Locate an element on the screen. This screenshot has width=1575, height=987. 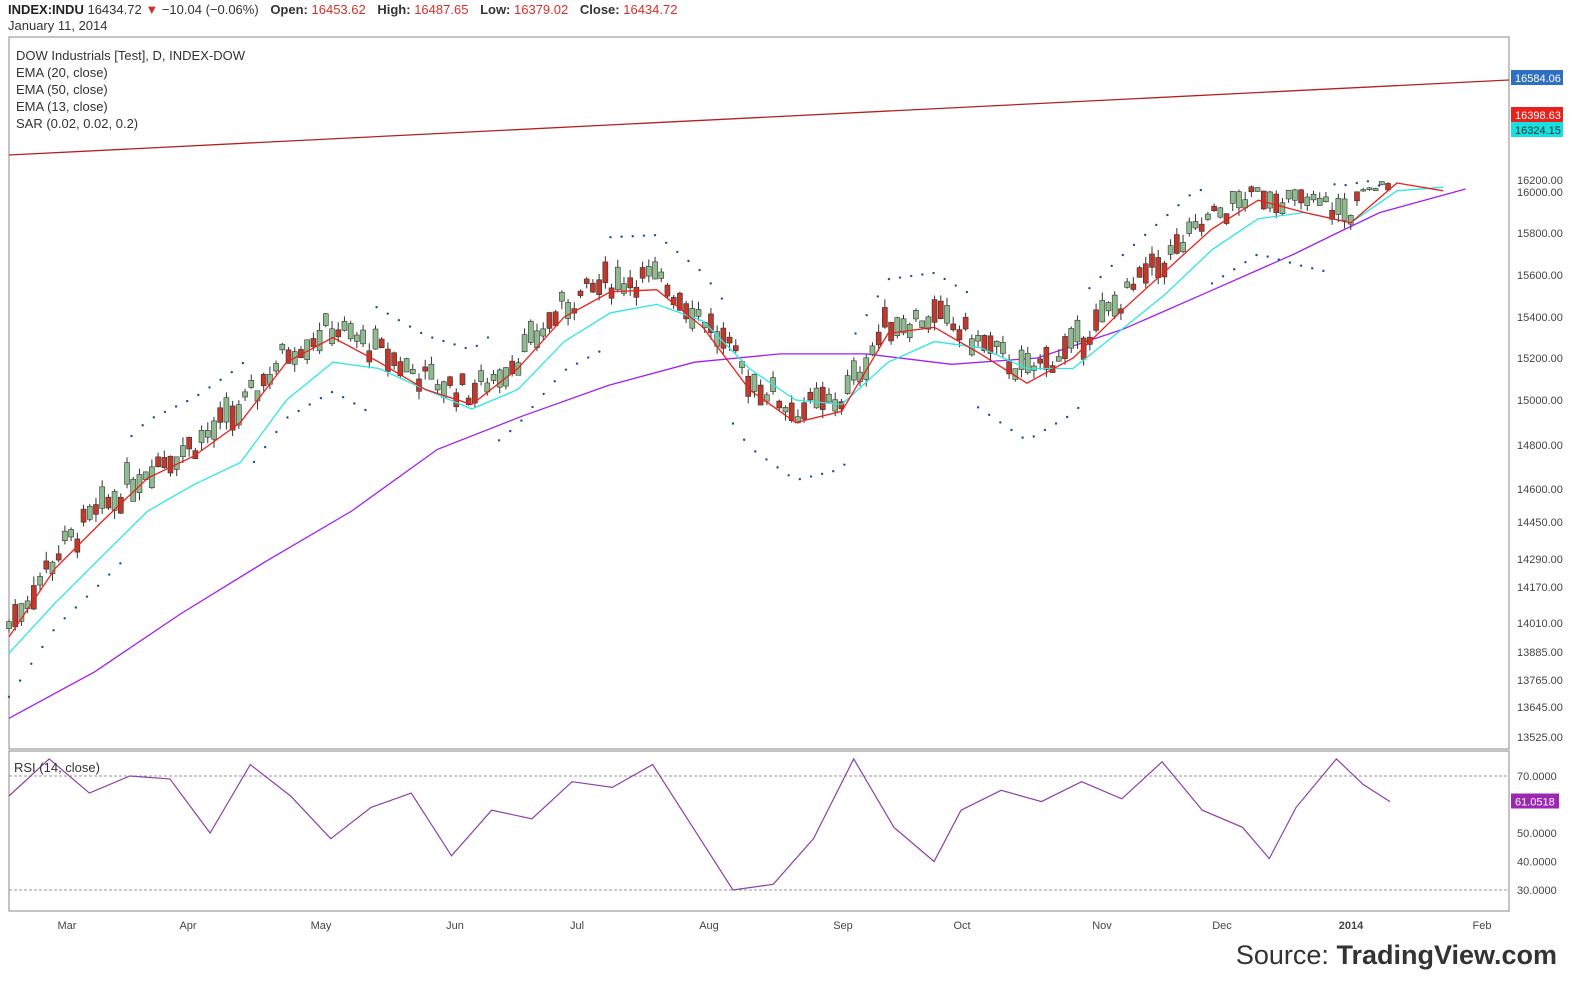
y-tick-label: 14010.00 is located at coordinates (1540, 624).